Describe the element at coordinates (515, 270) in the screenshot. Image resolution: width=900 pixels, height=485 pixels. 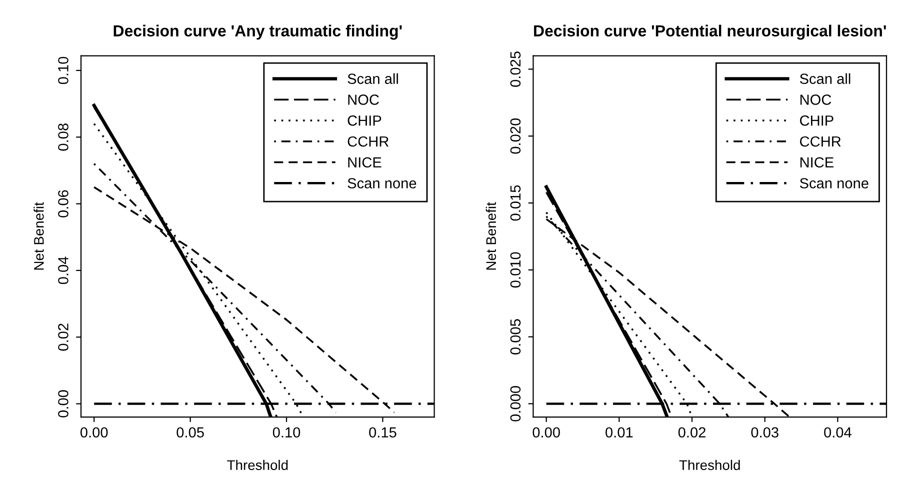
I see `y-tick-label: 0.010` at that location.